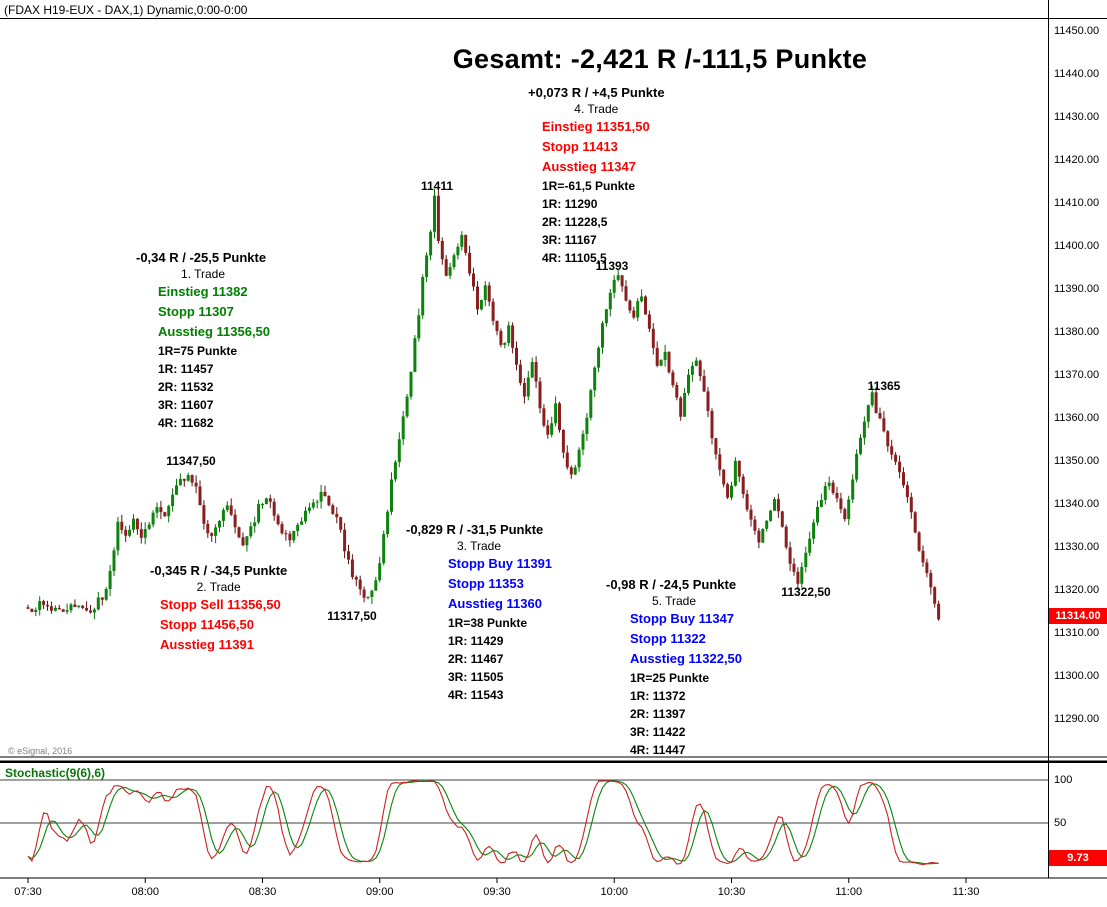 The width and height of the screenshot is (1107, 907). I want to click on trade-order-line: Einstieg 11351,50, so click(596, 126).